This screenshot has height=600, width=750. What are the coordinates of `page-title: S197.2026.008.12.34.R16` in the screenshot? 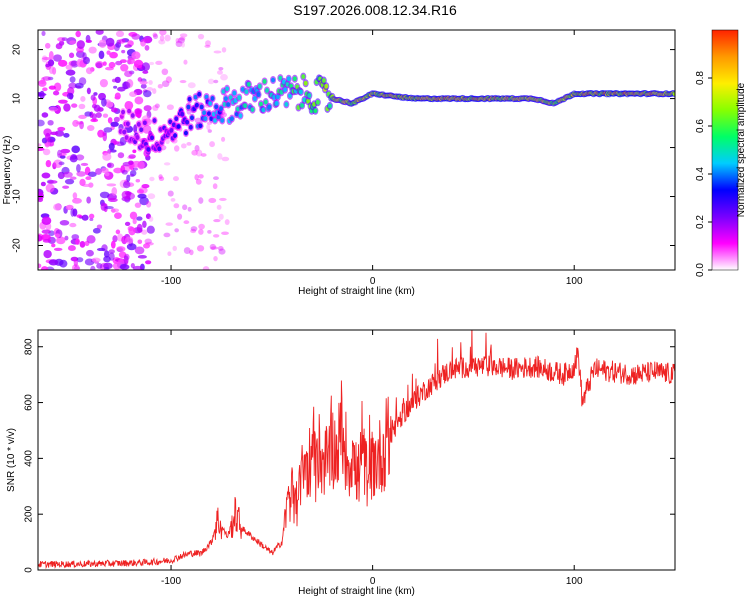 It's located at (375, 10).